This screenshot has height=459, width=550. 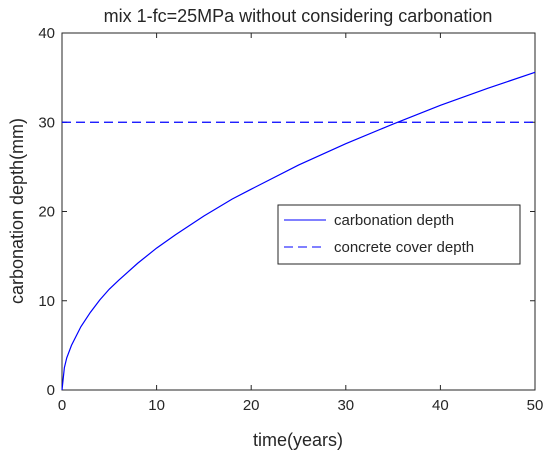 I want to click on legend-label-concrete-cover-depth: concrete cover depth, so click(x=404, y=247).